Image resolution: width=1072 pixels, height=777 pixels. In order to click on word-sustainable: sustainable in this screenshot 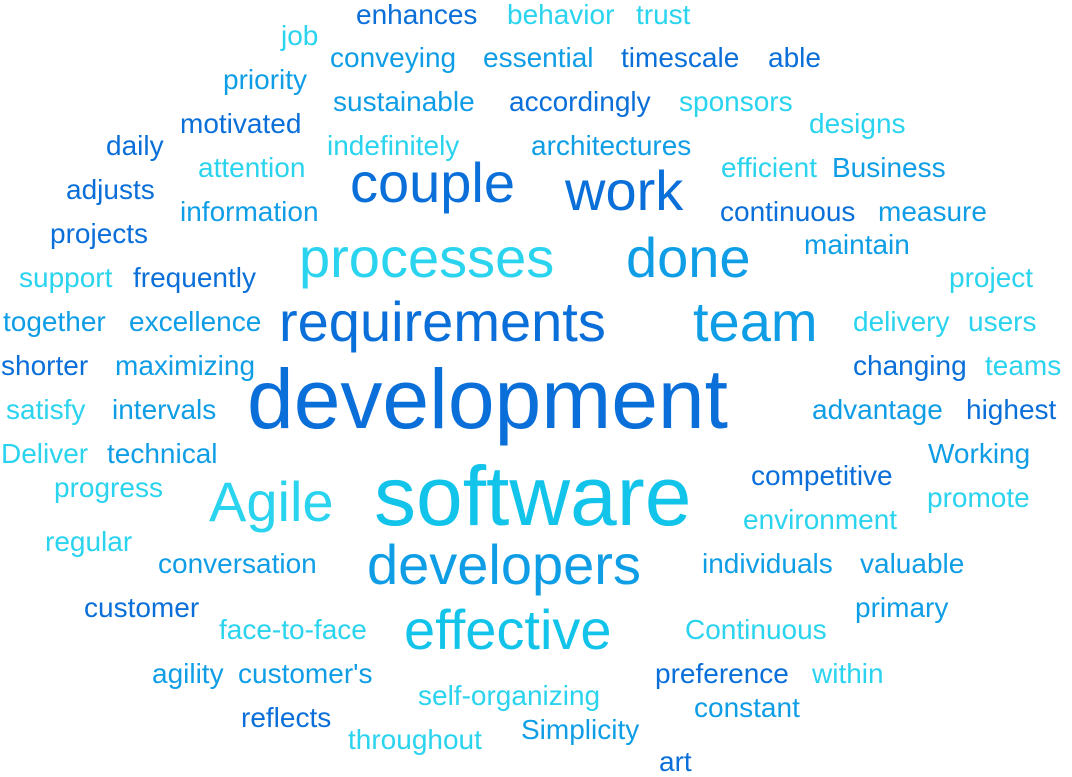, I will do `click(404, 101)`.